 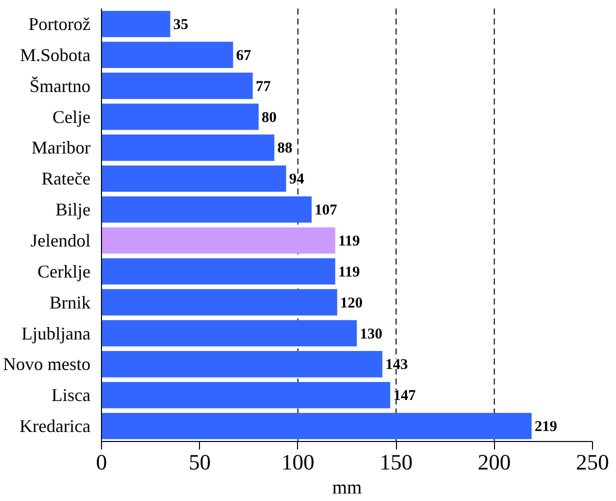 What do you see at coordinates (371, 334) in the screenshot?
I see `data-label: 130` at bounding box center [371, 334].